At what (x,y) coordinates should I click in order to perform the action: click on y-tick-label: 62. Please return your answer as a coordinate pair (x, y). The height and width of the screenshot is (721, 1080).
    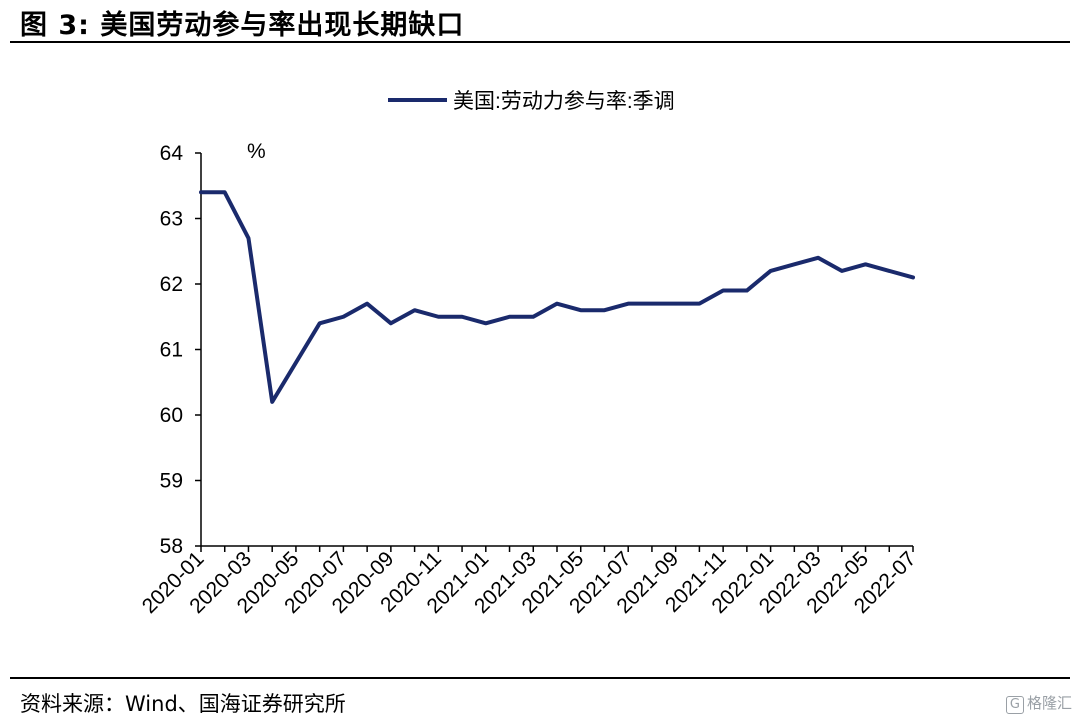
    Looking at the image, I should click on (171, 284).